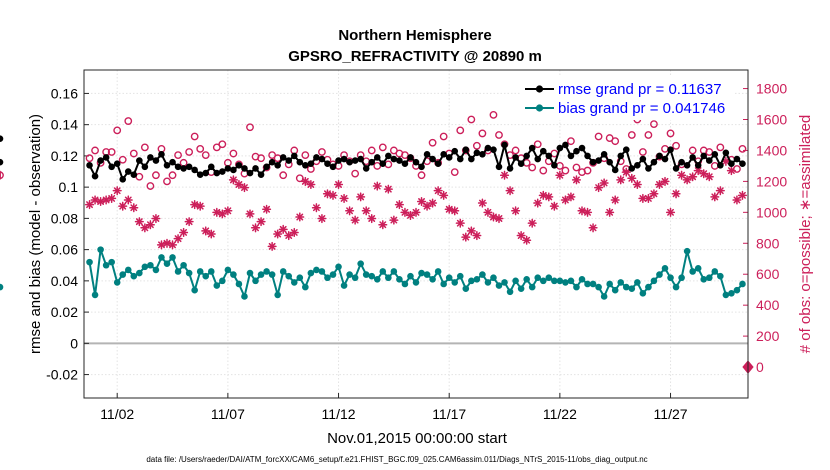 This screenshot has width=830, height=470. What do you see at coordinates (771, 212) in the screenshot?
I see `y2-tick-label-5: 1000` at bounding box center [771, 212].